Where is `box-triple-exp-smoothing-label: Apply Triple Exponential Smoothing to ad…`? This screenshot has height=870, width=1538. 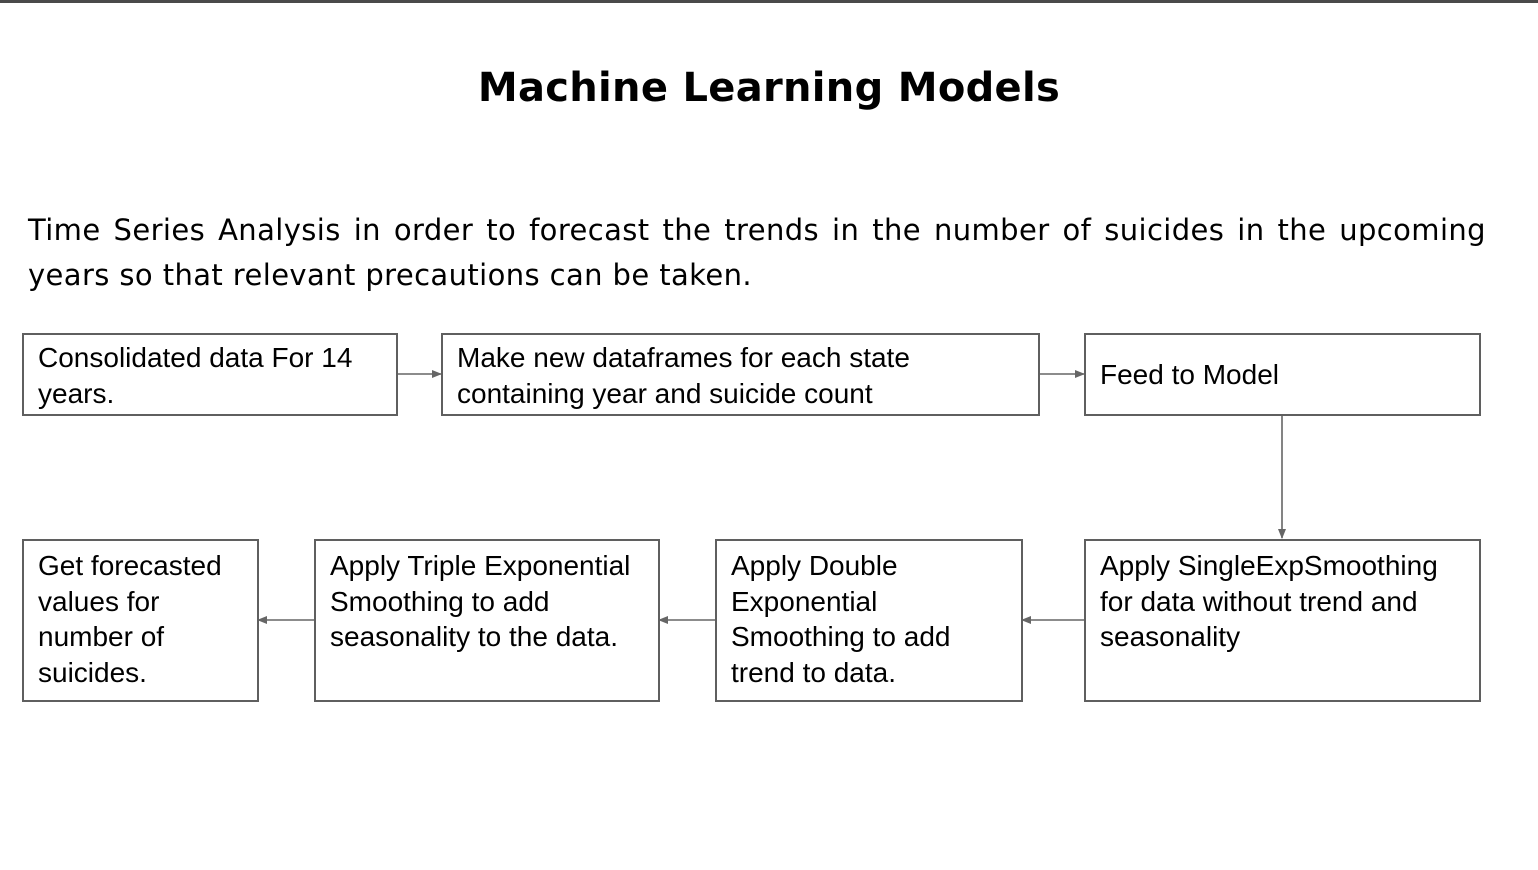 box-triple-exp-smoothing-label: Apply Triple Exponential Smoothing to ad… is located at coordinates (480, 601).